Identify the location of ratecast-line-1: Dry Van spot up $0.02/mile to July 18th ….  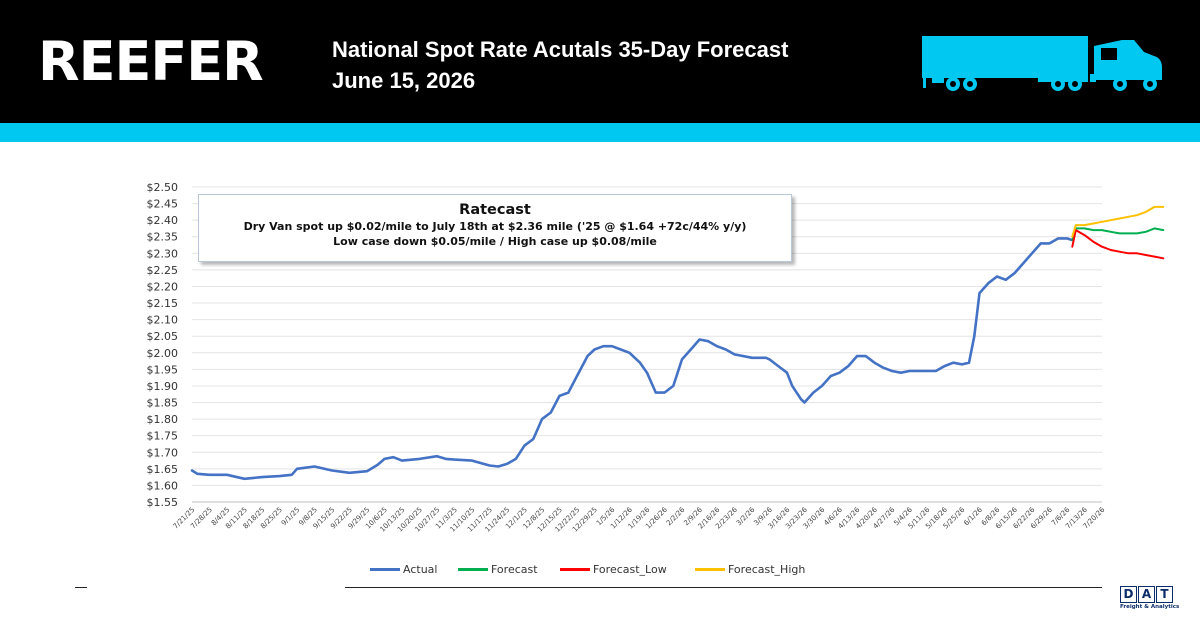
(495, 226).